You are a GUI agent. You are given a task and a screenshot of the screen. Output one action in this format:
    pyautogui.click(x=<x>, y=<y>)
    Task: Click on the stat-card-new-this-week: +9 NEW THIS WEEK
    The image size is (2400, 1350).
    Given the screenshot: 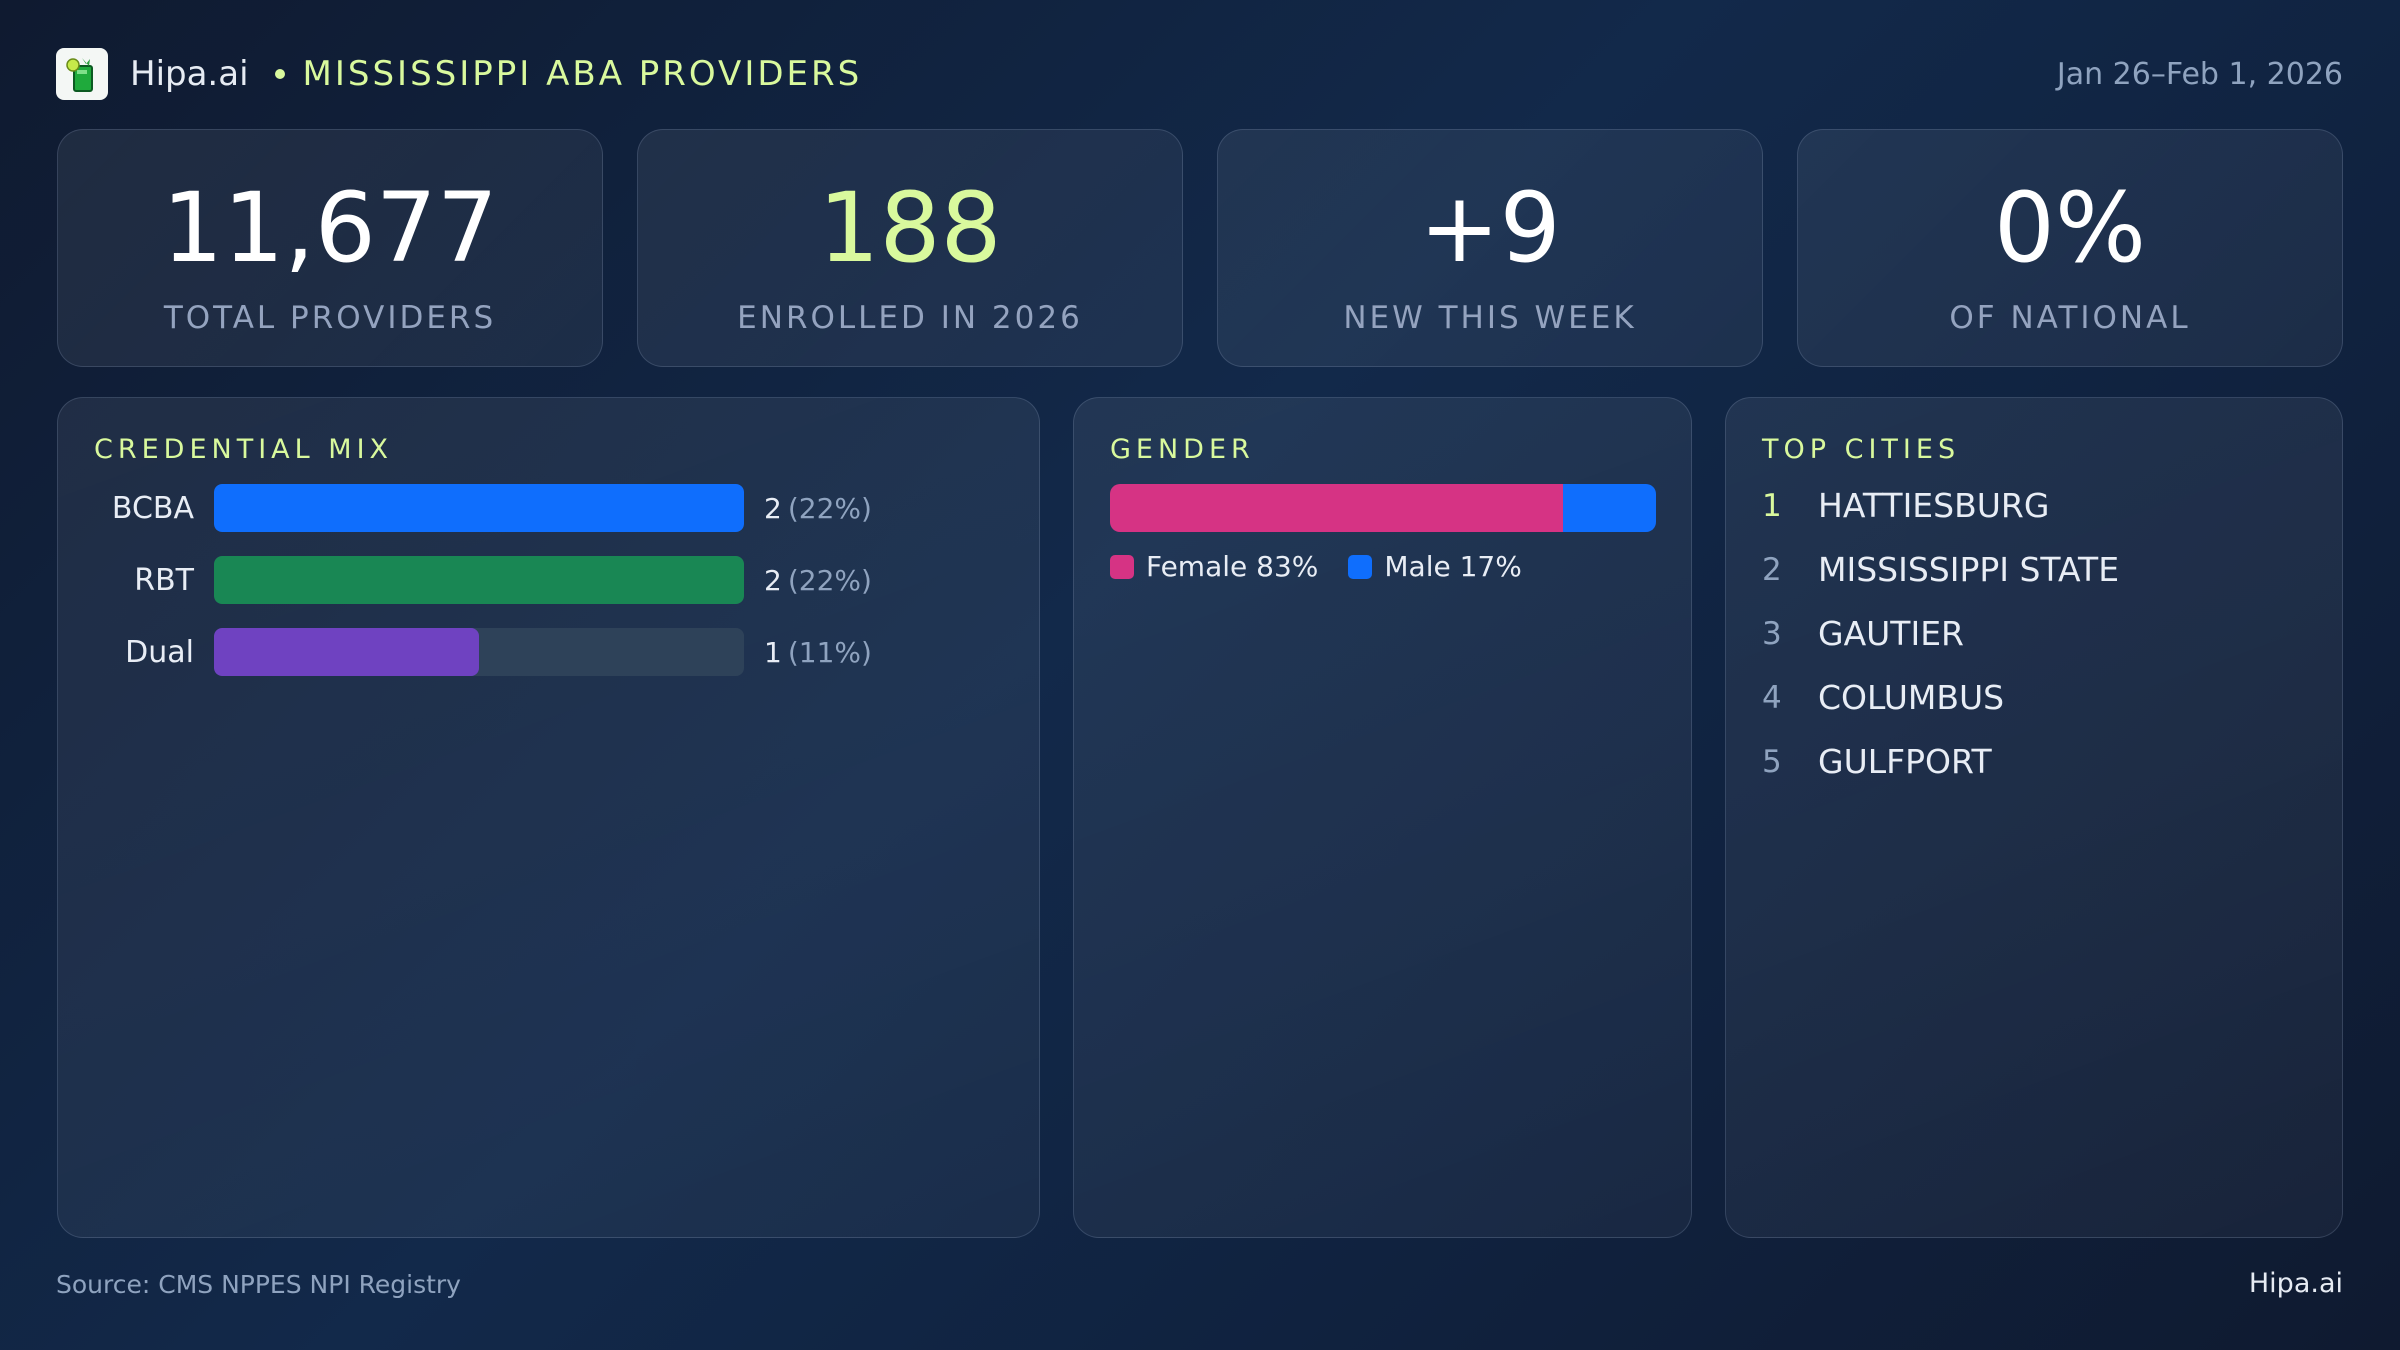 What is the action you would take?
    pyautogui.click(x=1490, y=248)
    